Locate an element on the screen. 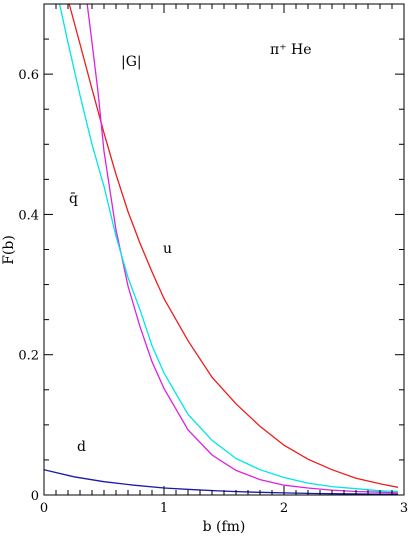  y-tick-label: 0.2 is located at coordinates (28, 356).